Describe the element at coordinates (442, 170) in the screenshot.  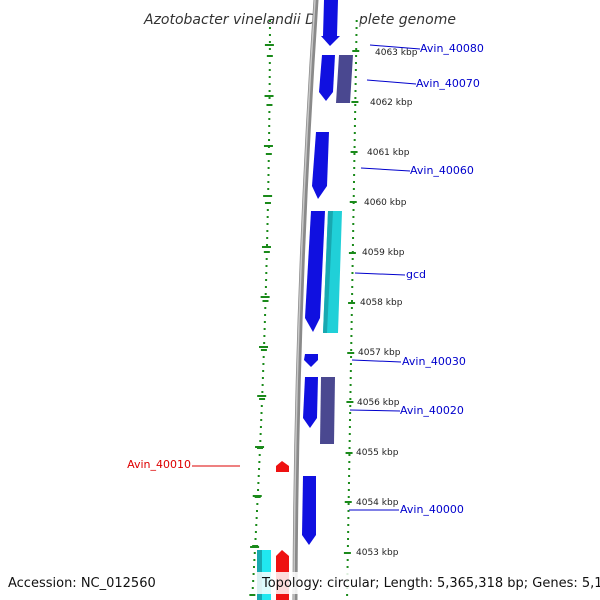
I see `gene-label: Avin_40060` at that location.